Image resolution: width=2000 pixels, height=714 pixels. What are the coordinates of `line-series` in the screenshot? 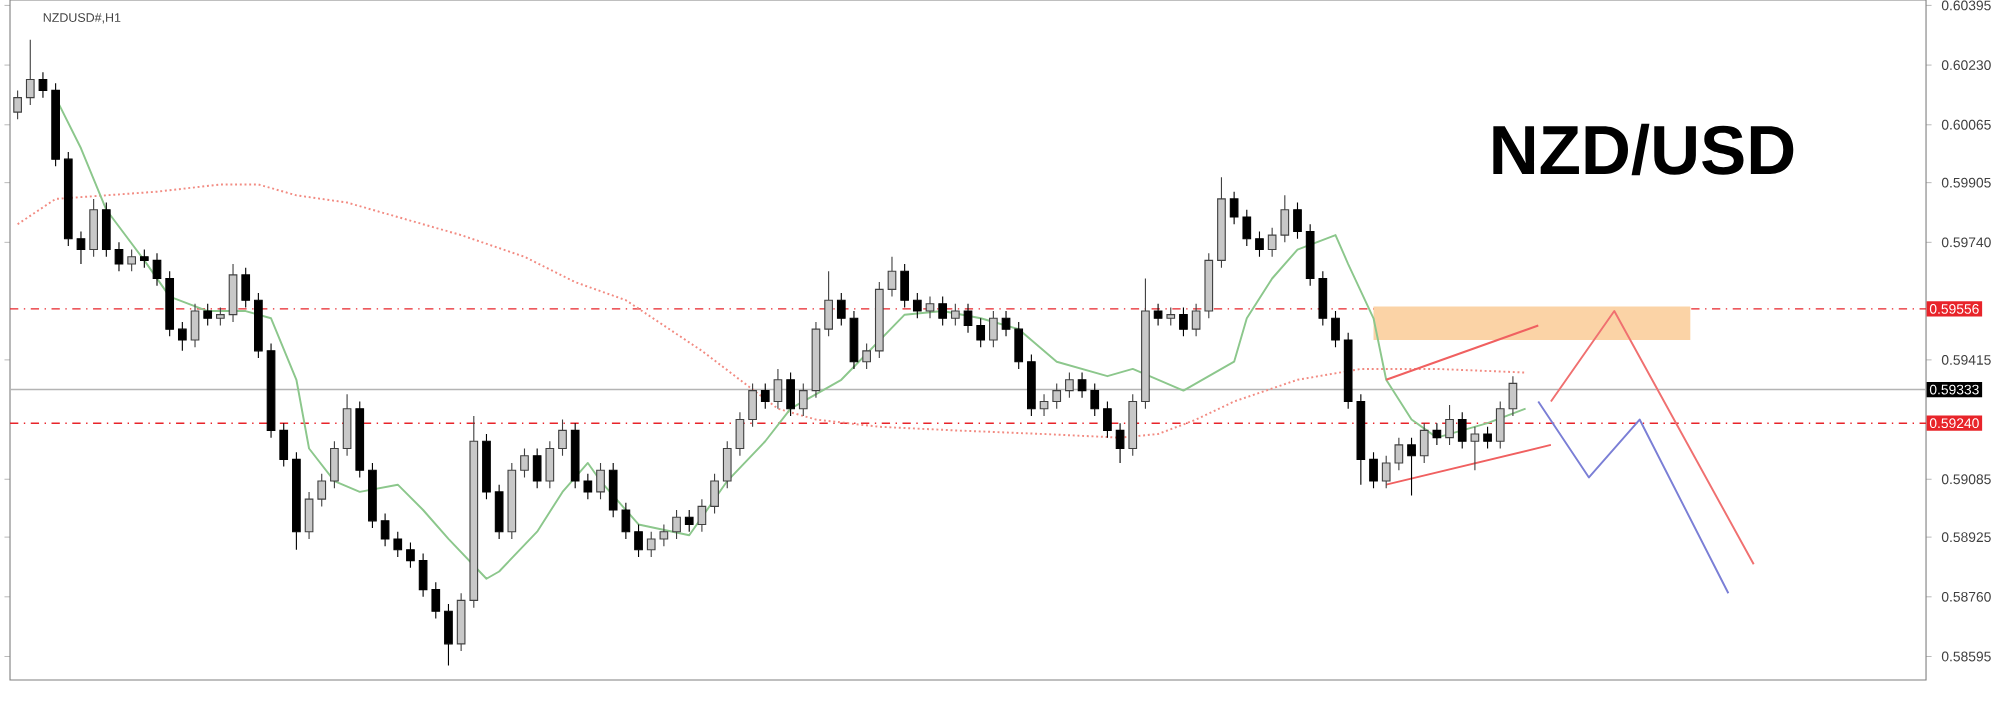 It's located at (1633, 497).